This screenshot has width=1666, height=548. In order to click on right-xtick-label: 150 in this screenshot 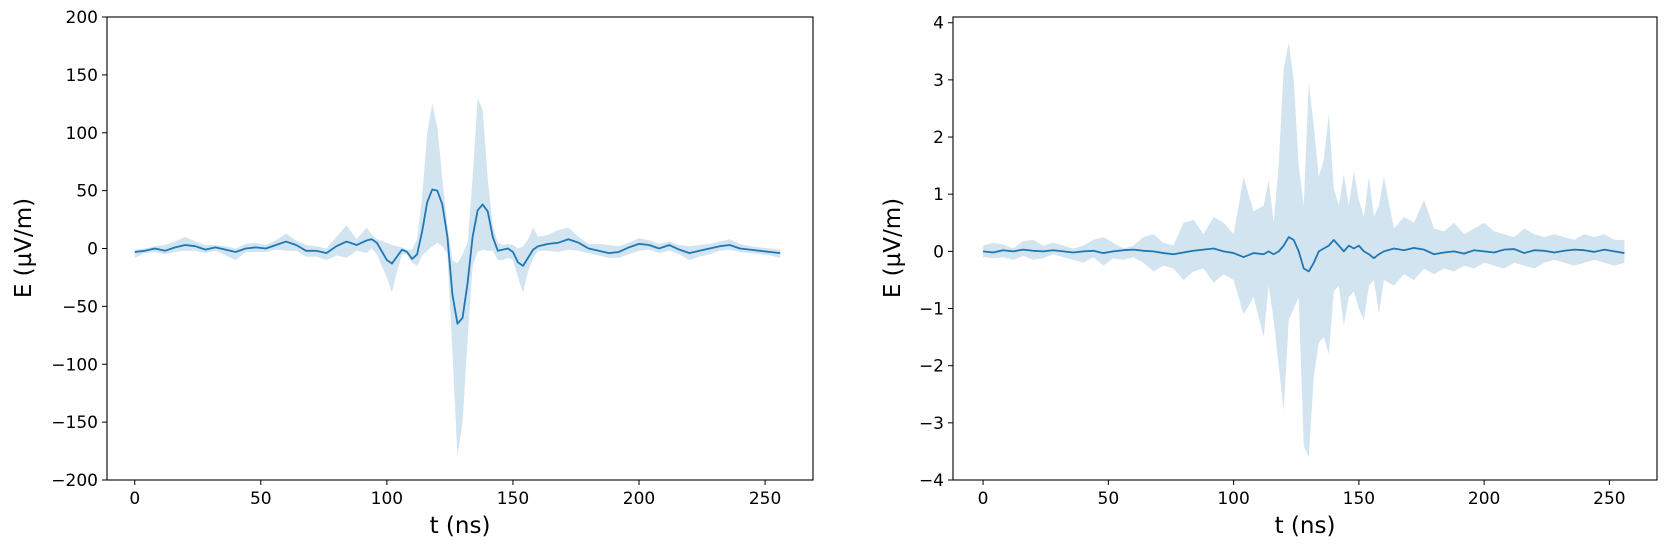, I will do `click(1359, 499)`.